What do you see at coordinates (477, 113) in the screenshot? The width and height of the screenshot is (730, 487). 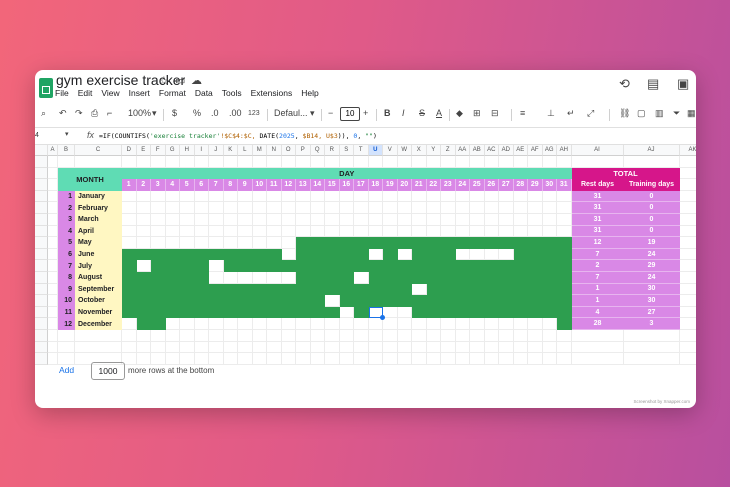 I see `borders-icon: ⊞` at bounding box center [477, 113].